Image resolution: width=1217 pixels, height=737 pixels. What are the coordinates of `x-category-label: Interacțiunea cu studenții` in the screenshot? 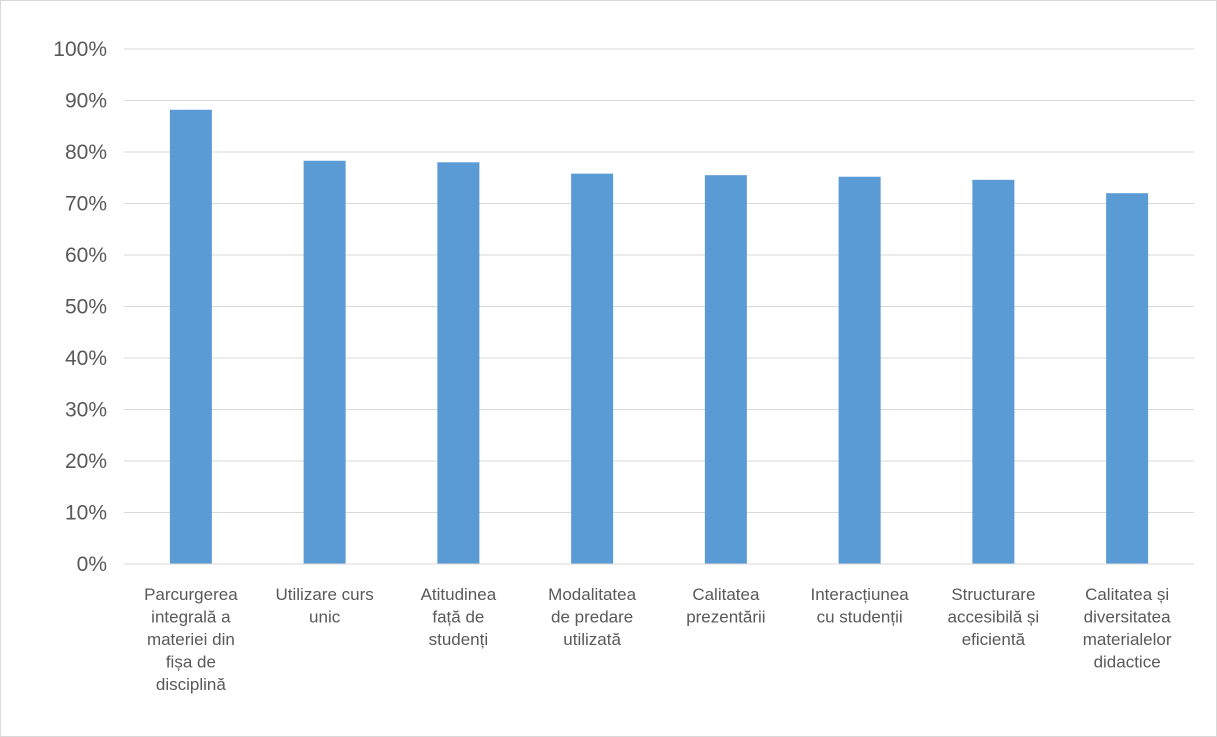 It's located at (859, 606).